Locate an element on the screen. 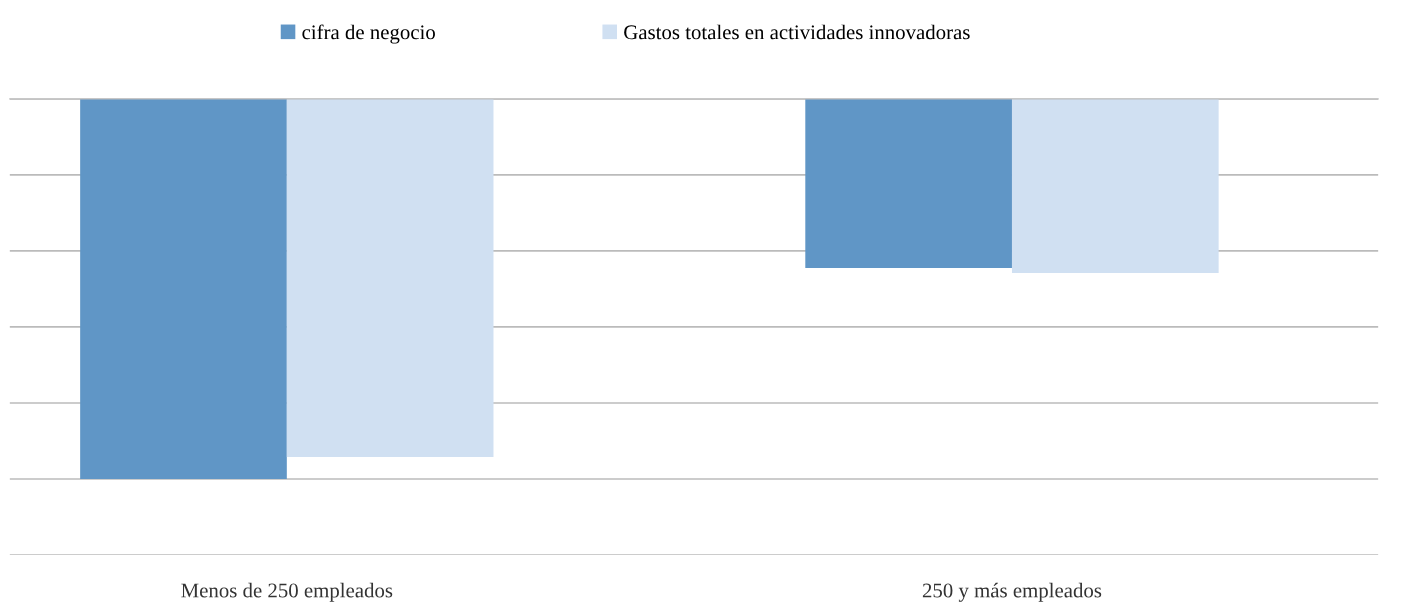 This screenshot has height=614, width=1402. legend-label: cifra de negocio is located at coordinates (368, 34).